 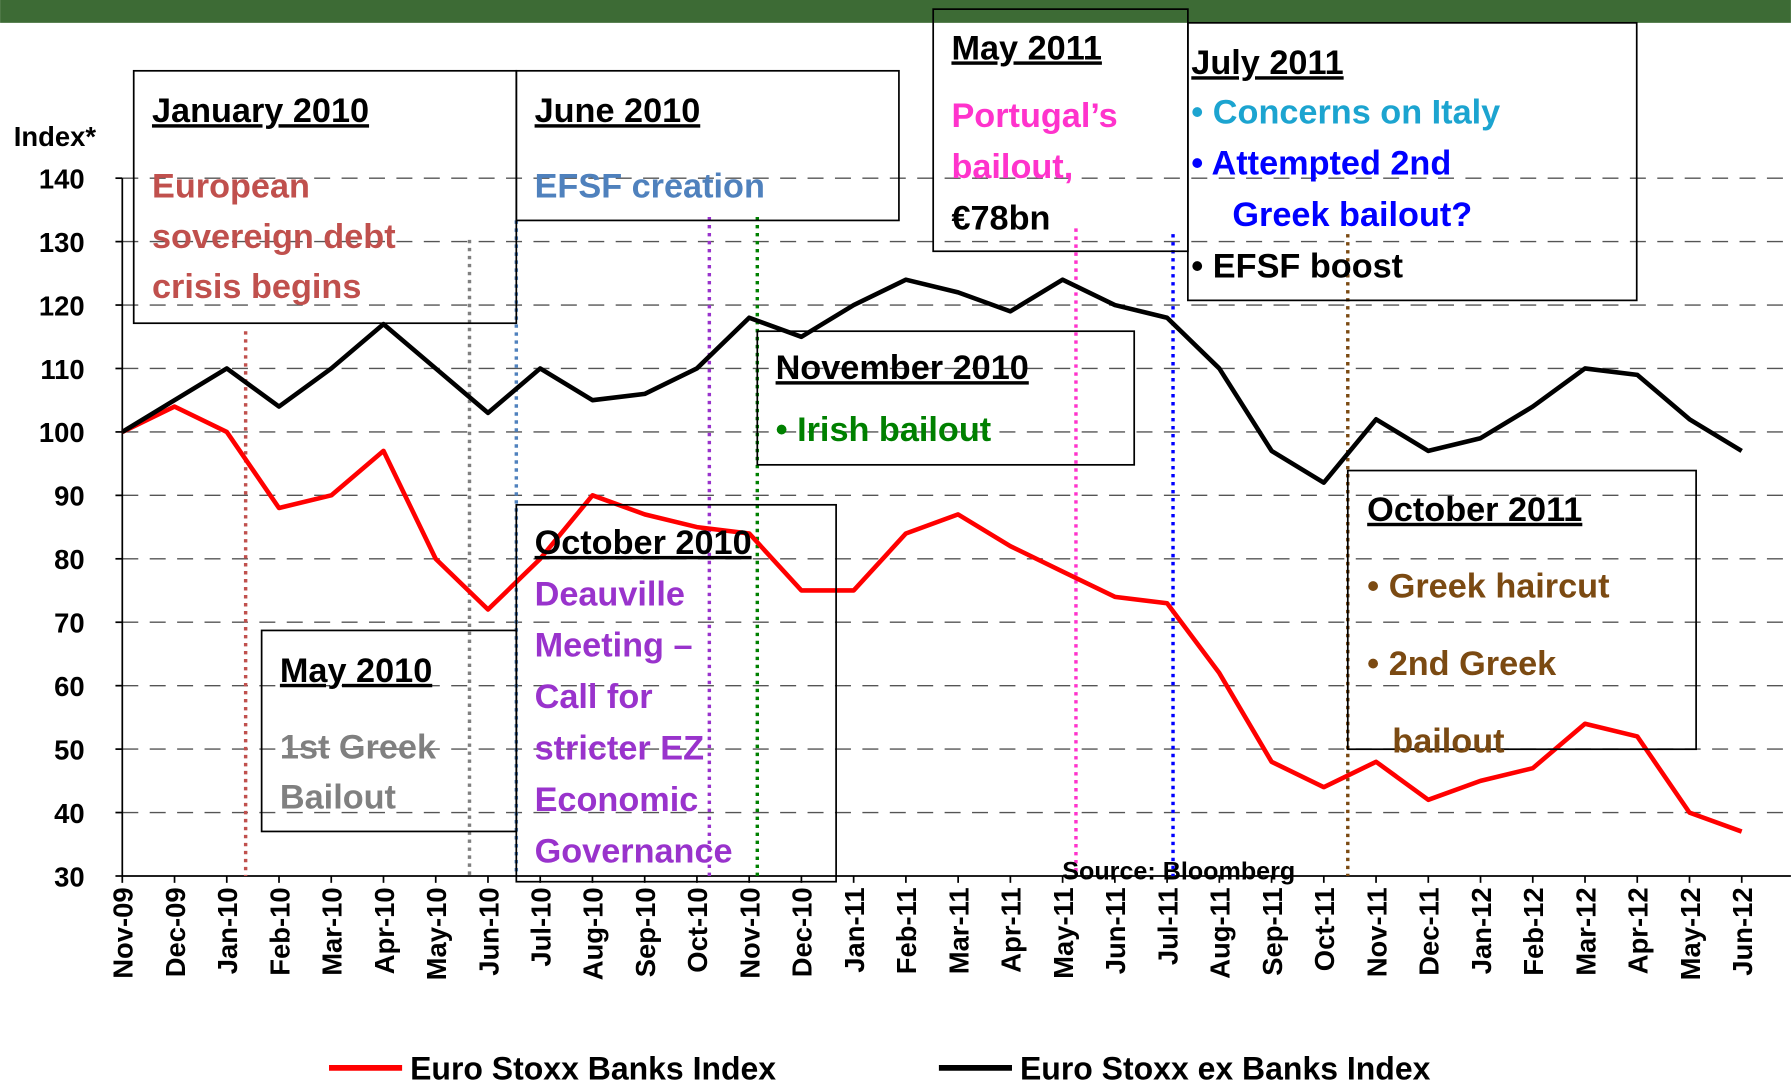 I want to click on x-tick-label: Feb-12, so click(x=1533, y=931).